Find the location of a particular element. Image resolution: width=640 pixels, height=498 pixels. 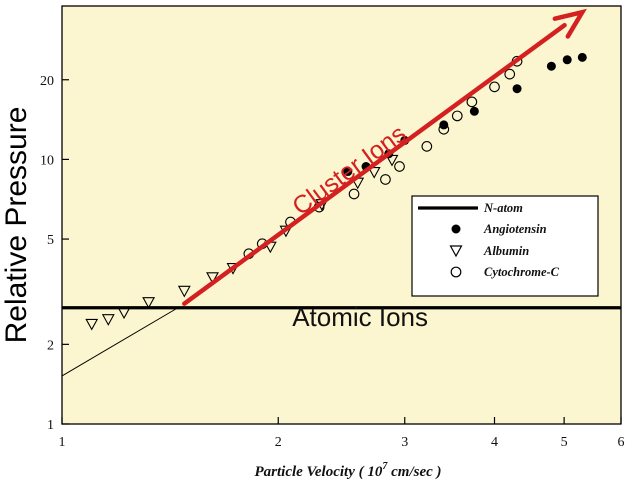

x-tick-label: 6 is located at coordinates (621, 442).